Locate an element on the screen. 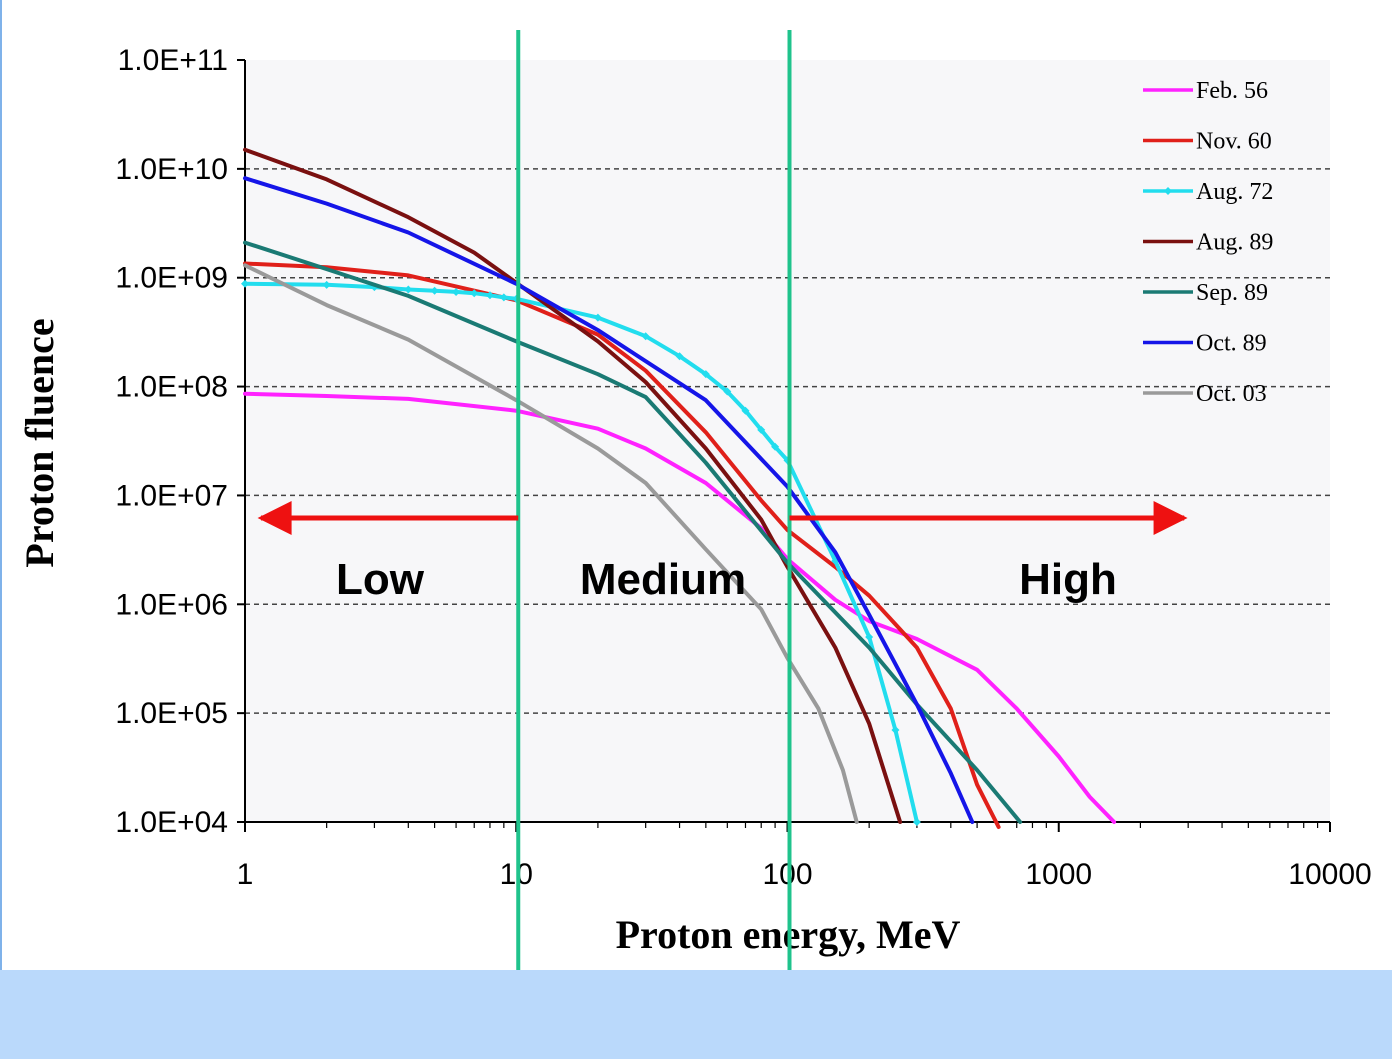 This screenshot has width=1392, height=1059. legend-label: Sep. 89 is located at coordinates (1232, 293).